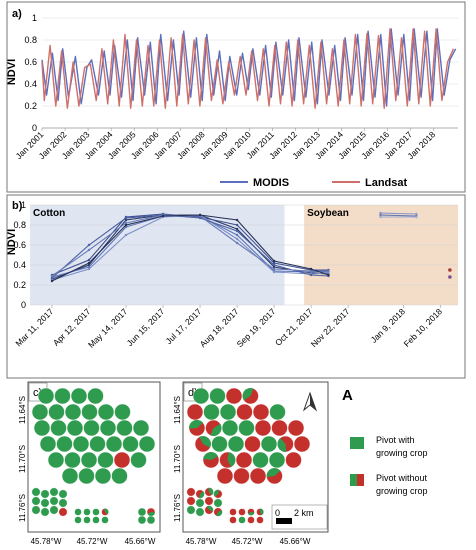 This screenshot has width=476, height=550. I want to click on map-ytick-label: 11.70°S, so click(177, 459).